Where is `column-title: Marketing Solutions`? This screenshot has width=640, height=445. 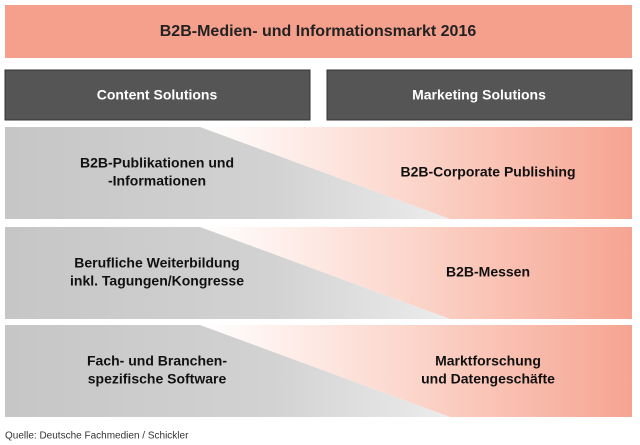
column-title: Marketing Solutions is located at coordinates (479, 95).